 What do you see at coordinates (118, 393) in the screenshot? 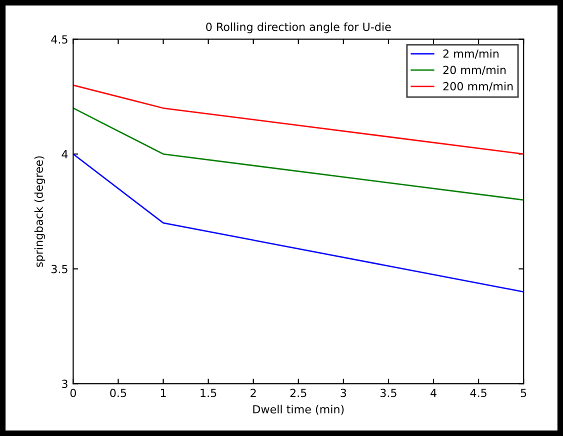
I see `x-tick-label: 0.5` at bounding box center [118, 393].